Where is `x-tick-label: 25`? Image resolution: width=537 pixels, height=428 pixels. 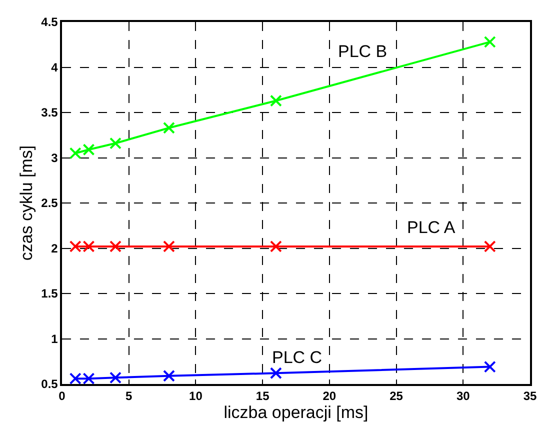 x-tick-label: 25 is located at coordinates (397, 396).